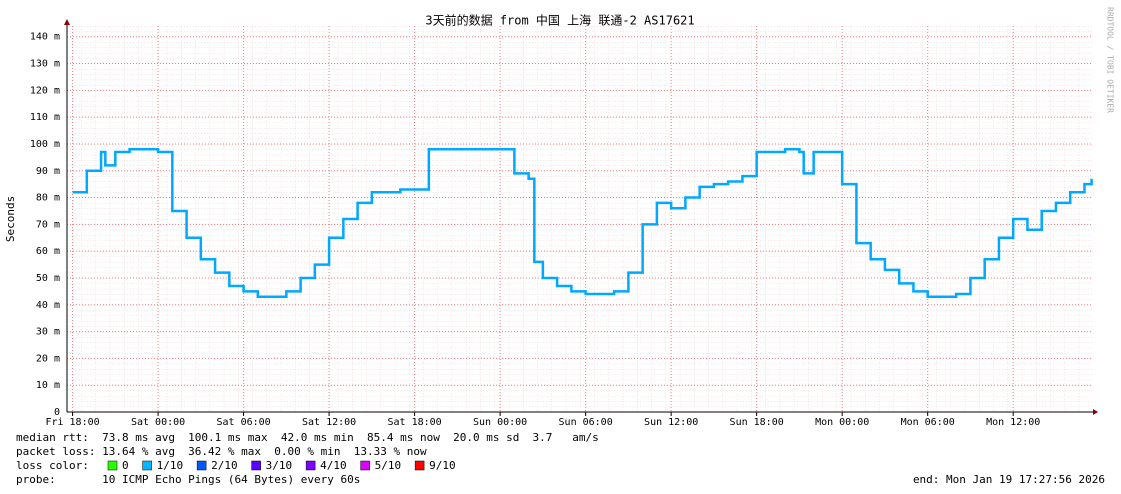  Describe the element at coordinates (1013, 422) in the screenshot. I see `x-tick-label: Mon 12:00` at that location.